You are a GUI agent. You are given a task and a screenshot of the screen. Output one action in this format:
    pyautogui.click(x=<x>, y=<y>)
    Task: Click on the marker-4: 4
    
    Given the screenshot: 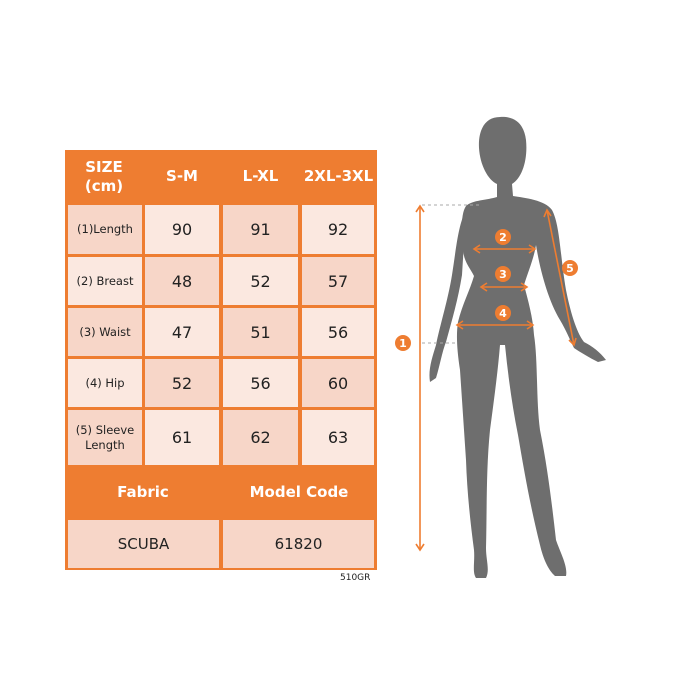 What is the action you would take?
    pyautogui.click(x=503, y=313)
    